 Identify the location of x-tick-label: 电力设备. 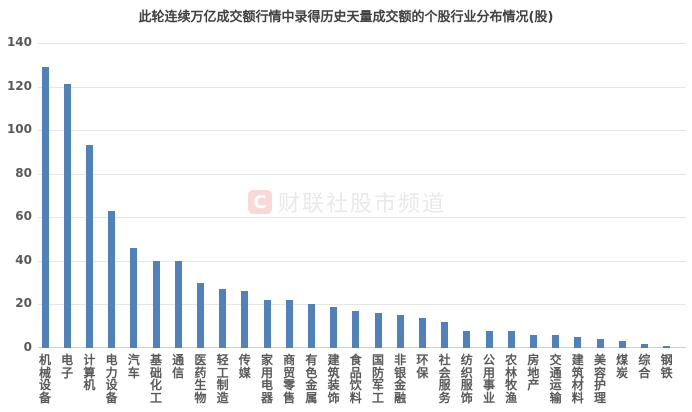
(111, 379).